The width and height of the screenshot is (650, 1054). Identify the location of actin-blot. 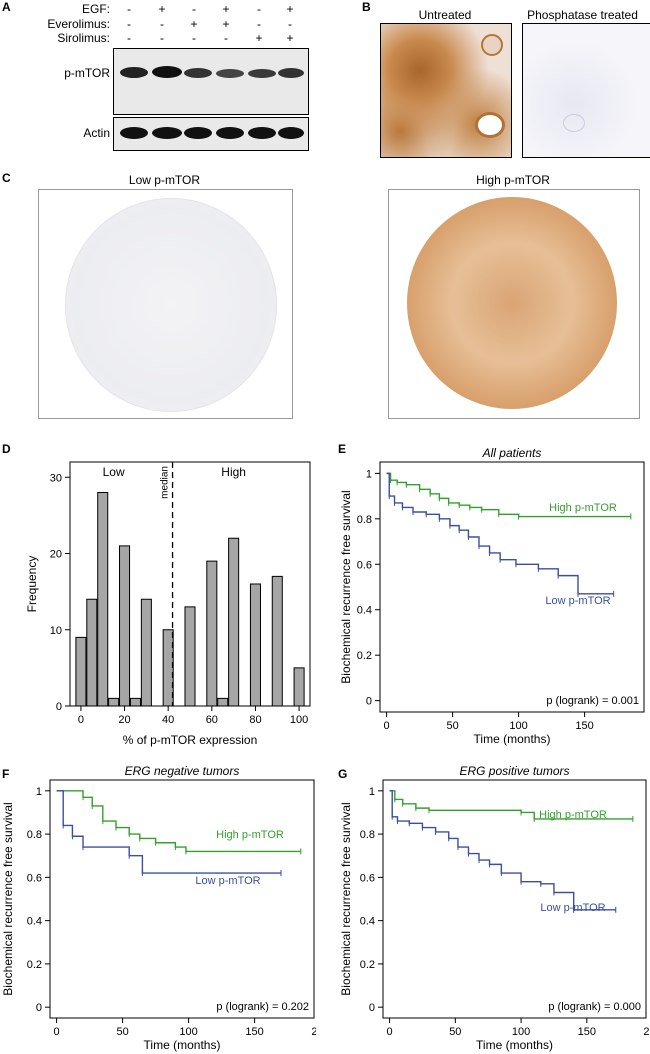
(211, 134).